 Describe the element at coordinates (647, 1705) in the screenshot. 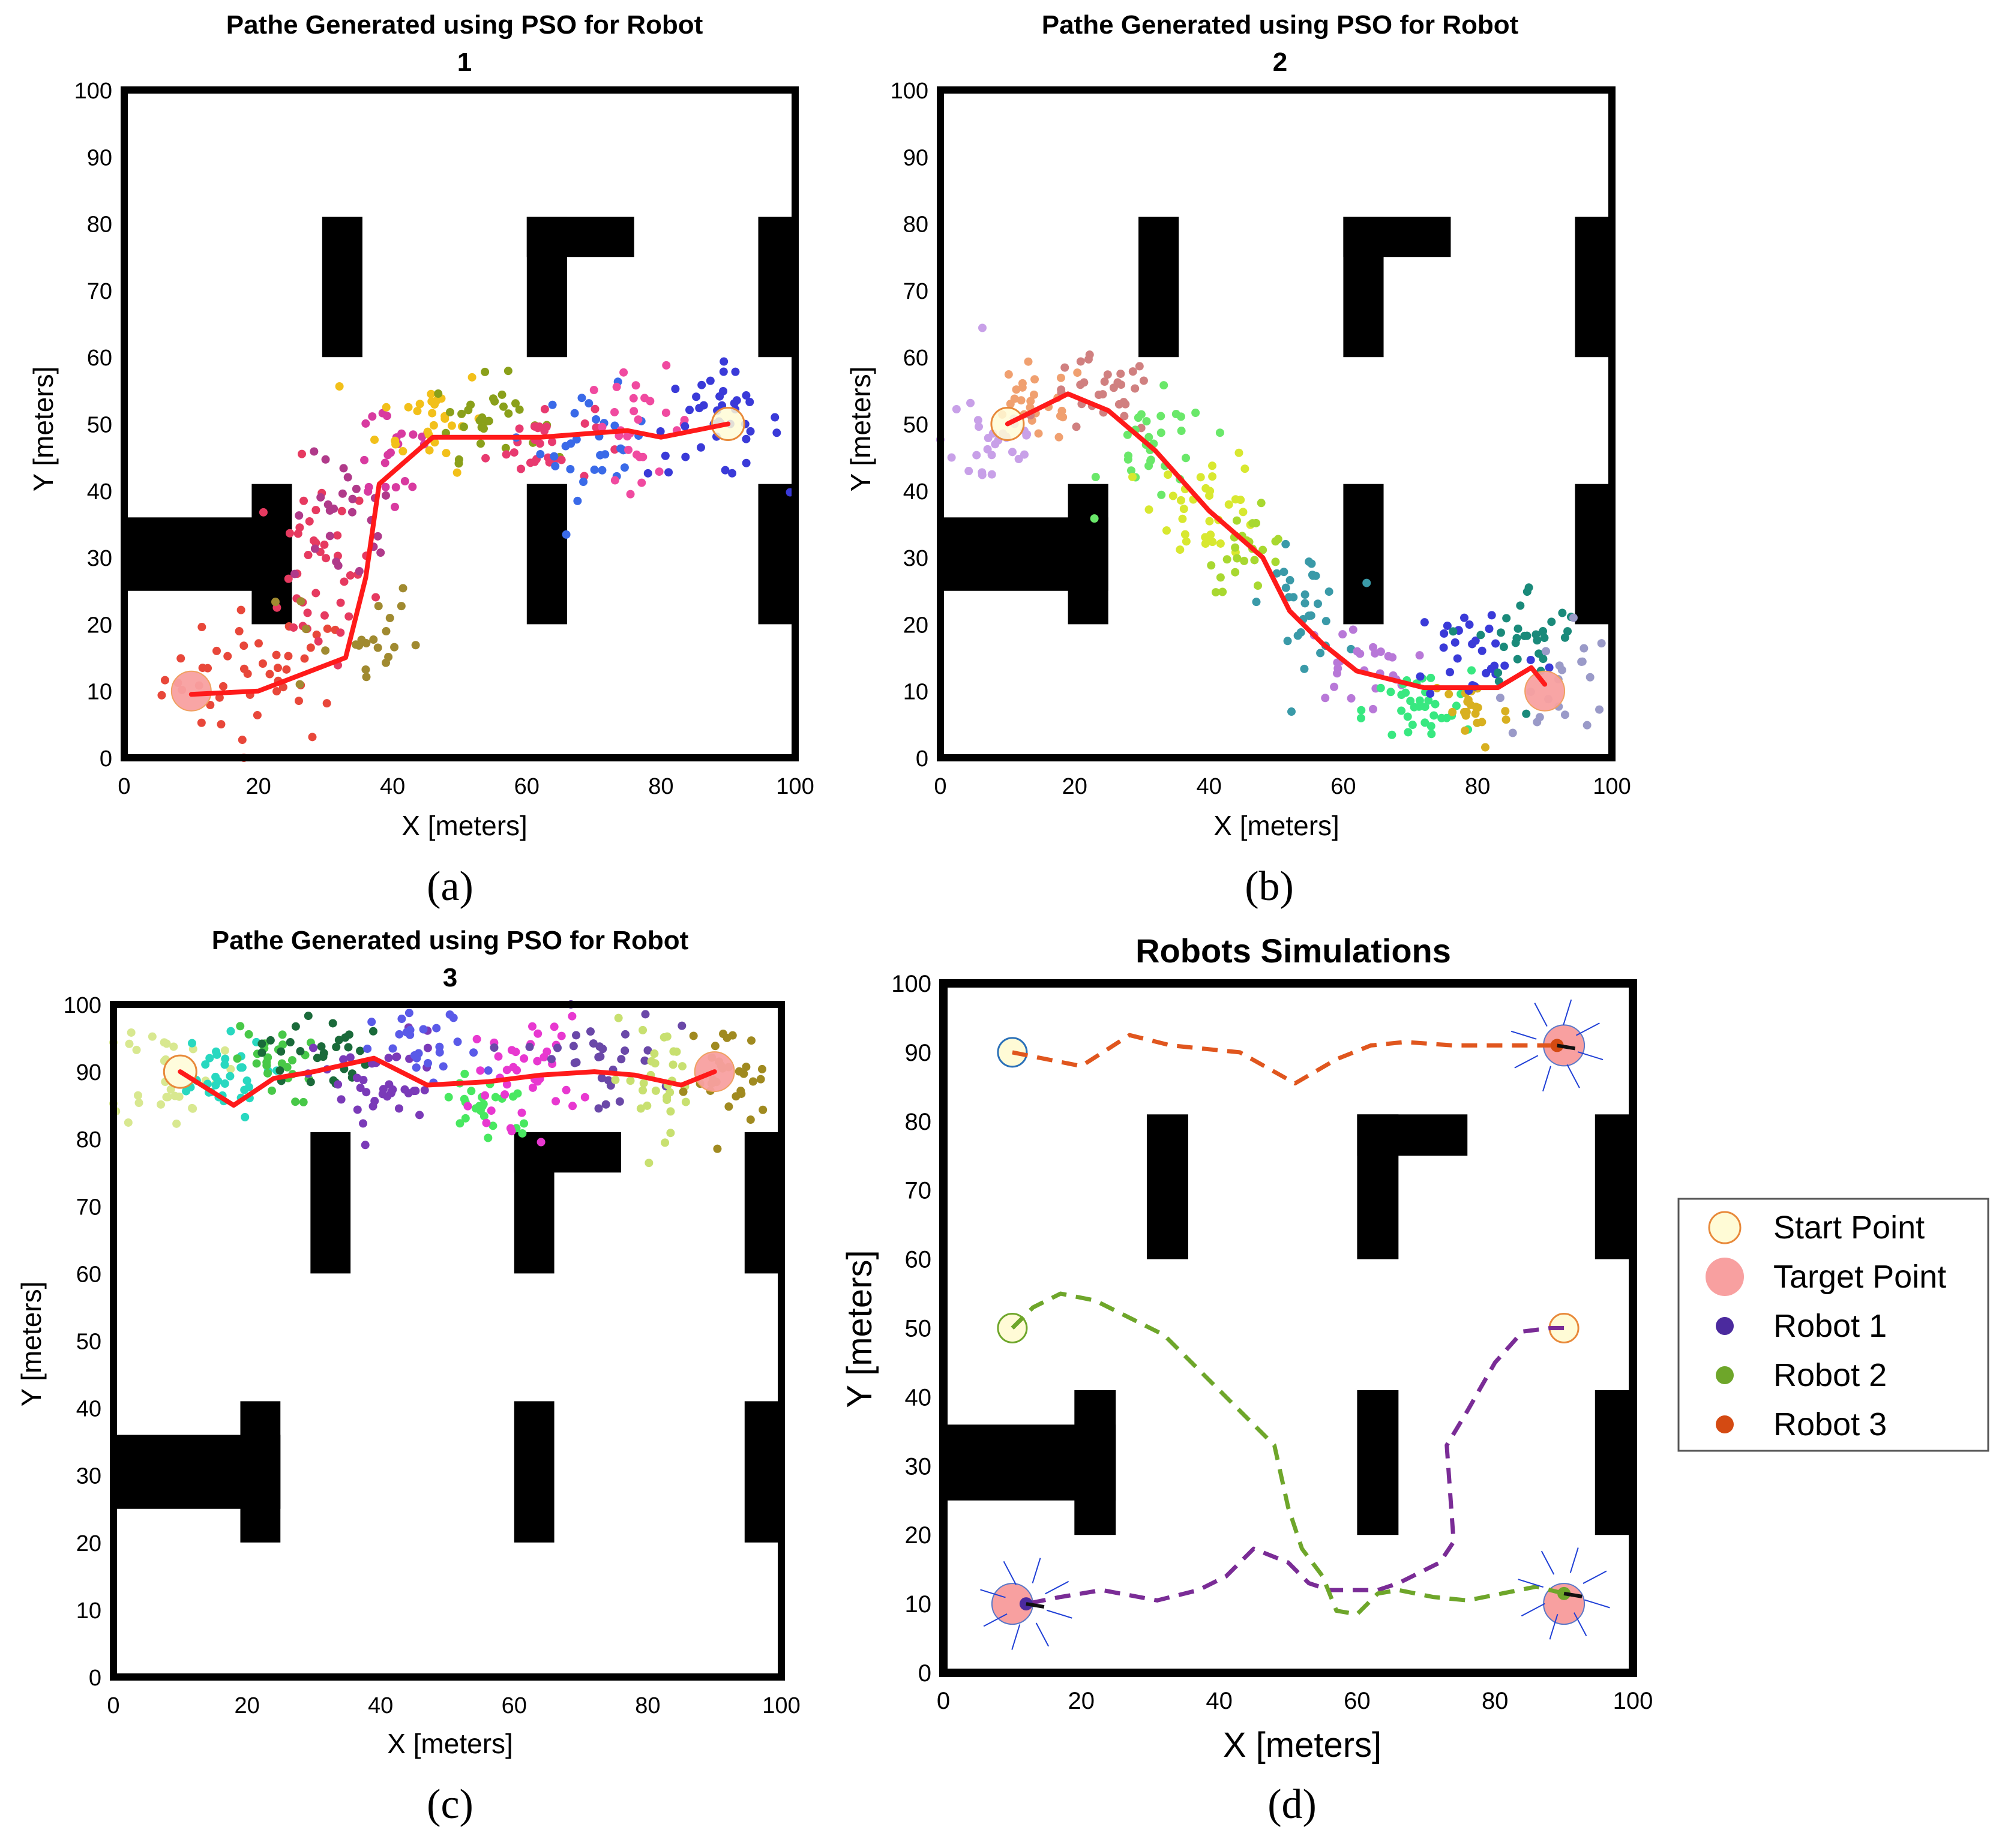

I see `x-tick-label-c-4: 80` at that location.